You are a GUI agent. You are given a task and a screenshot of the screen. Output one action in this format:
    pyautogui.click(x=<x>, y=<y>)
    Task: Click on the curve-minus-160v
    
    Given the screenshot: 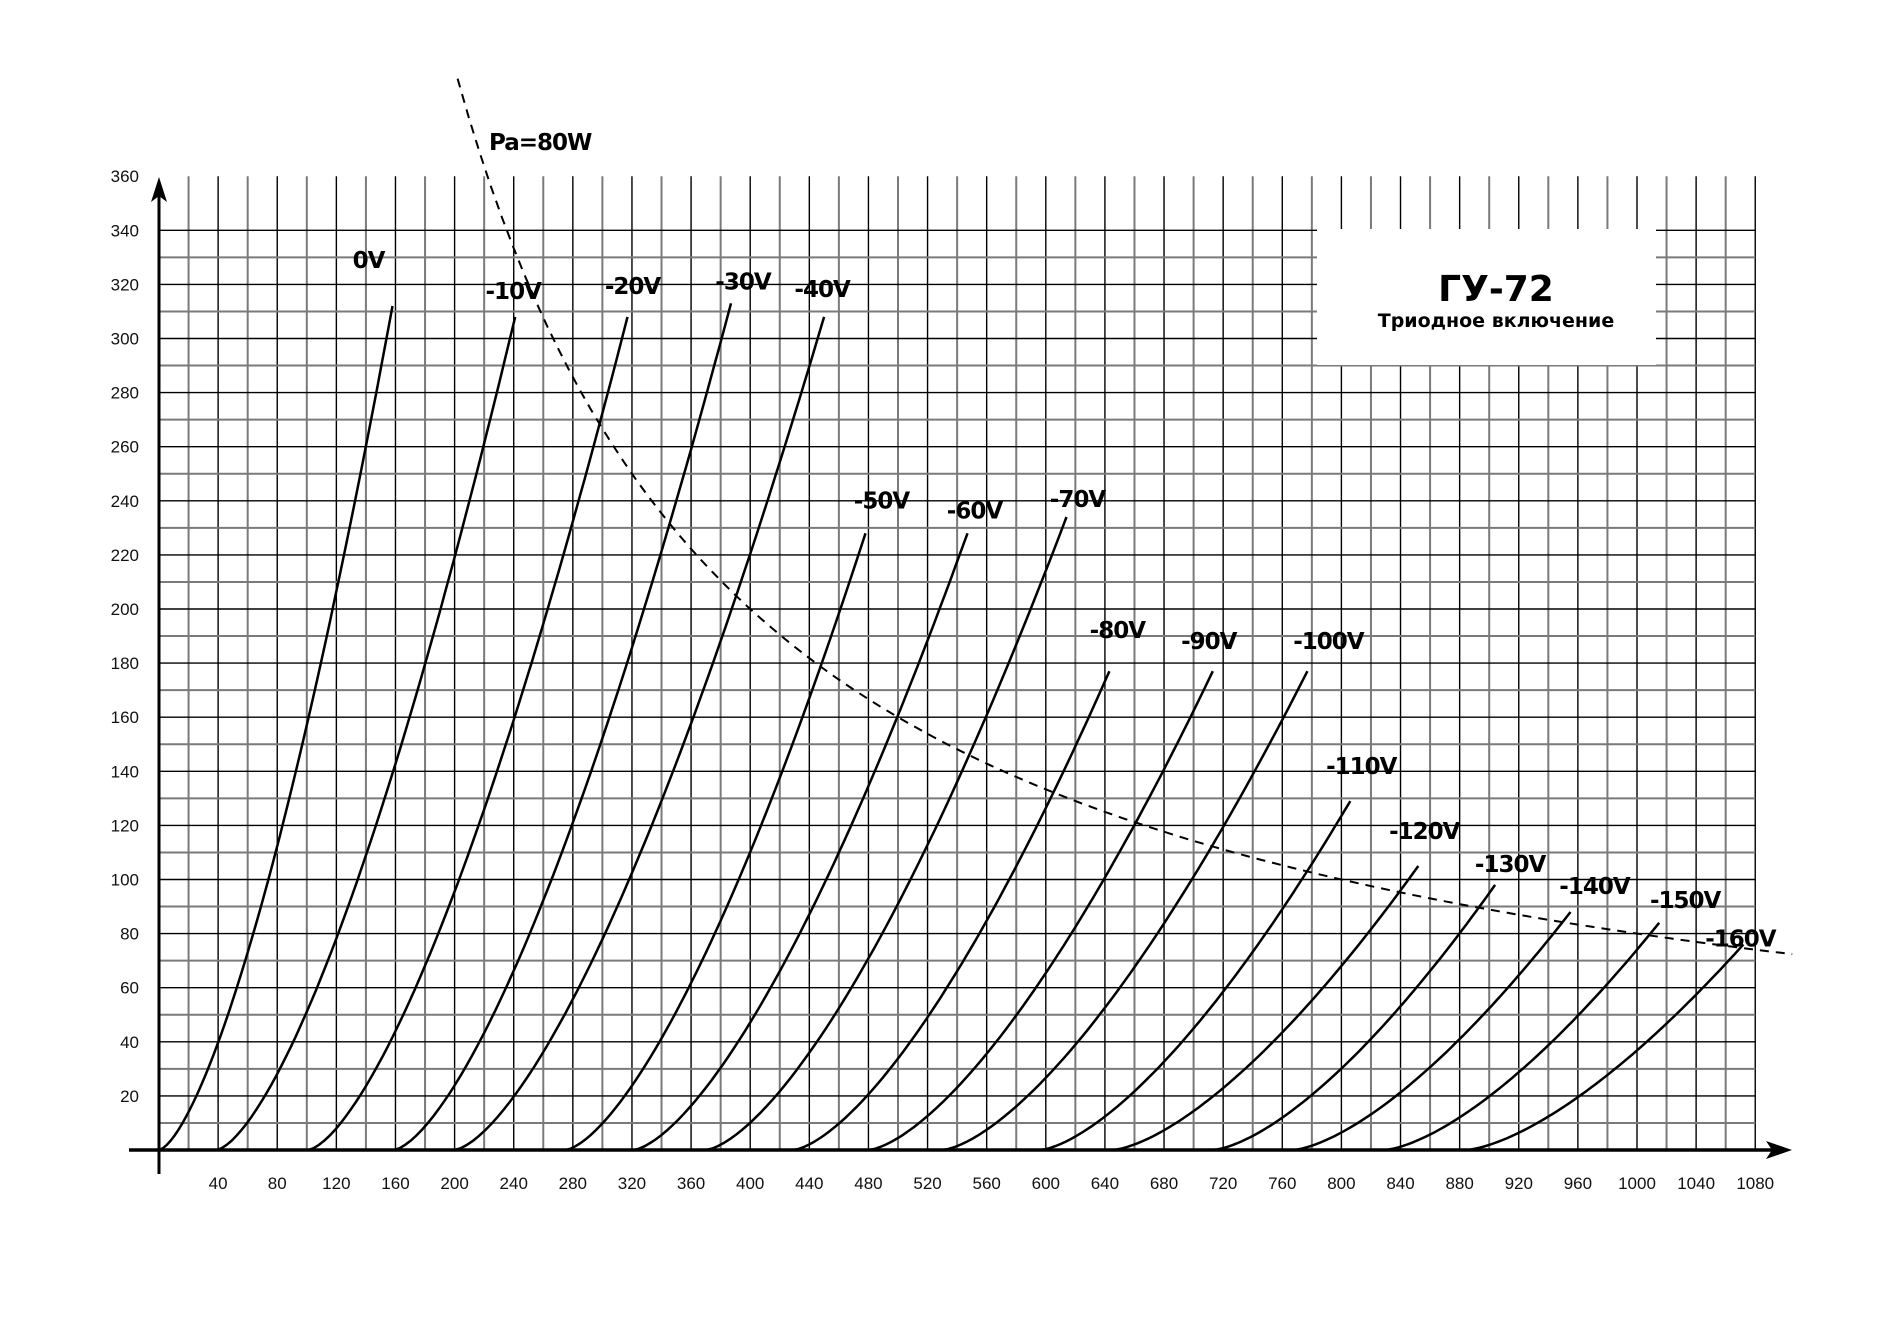 What is the action you would take?
    pyautogui.click(x=1605, y=1047)
    